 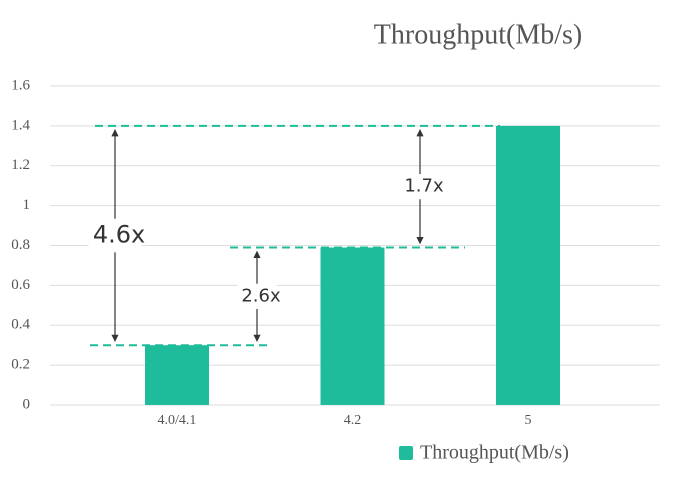 What do you see at coordinates (494, 453) in the screenshot?
I see `legend-label: Throughput(Mb/s)` at bounding box center [494, 453].